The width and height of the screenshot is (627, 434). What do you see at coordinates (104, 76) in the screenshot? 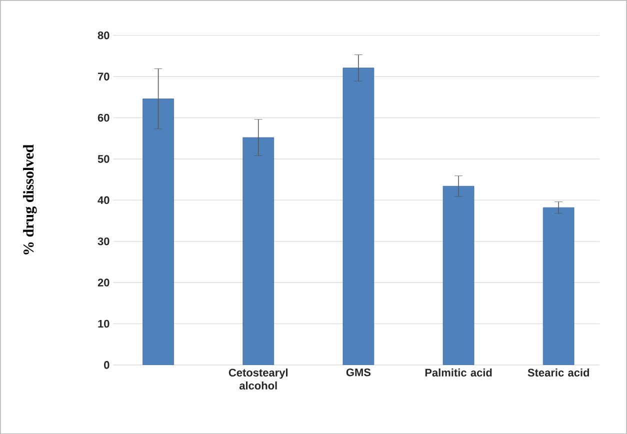
I see `y-tick-label: 70` at bounding box center [104, 76].